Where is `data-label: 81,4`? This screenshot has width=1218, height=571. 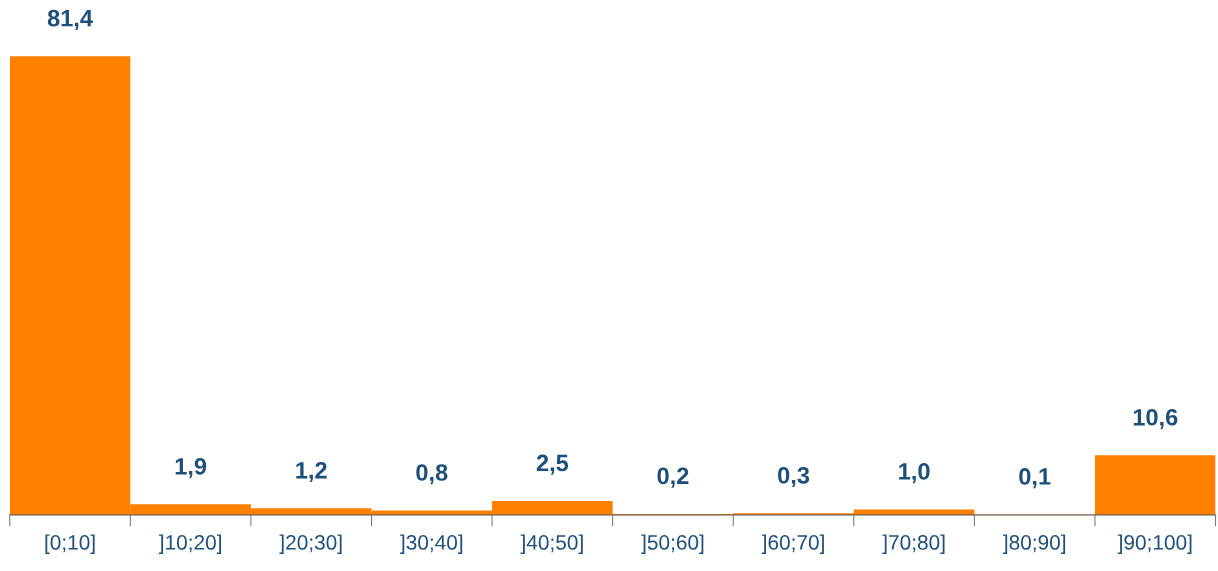
data-label: 81,4 is located at coordinates (70, 19).